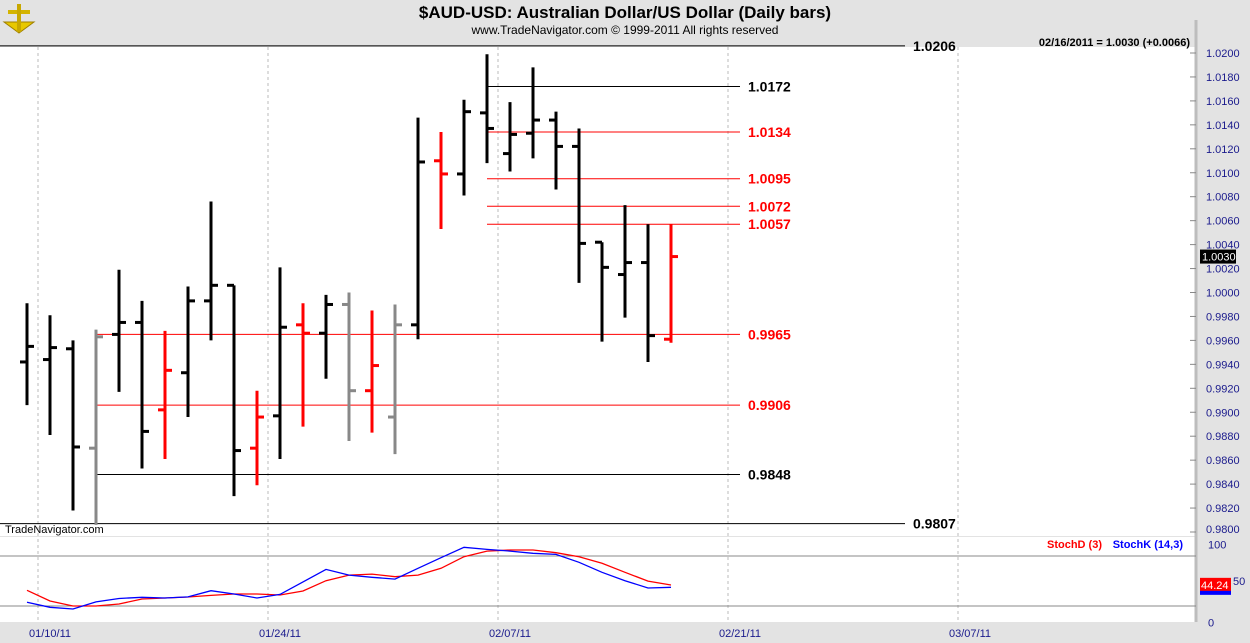  I want to click on y-tick-label: 1.0160, so click(1223, 102).